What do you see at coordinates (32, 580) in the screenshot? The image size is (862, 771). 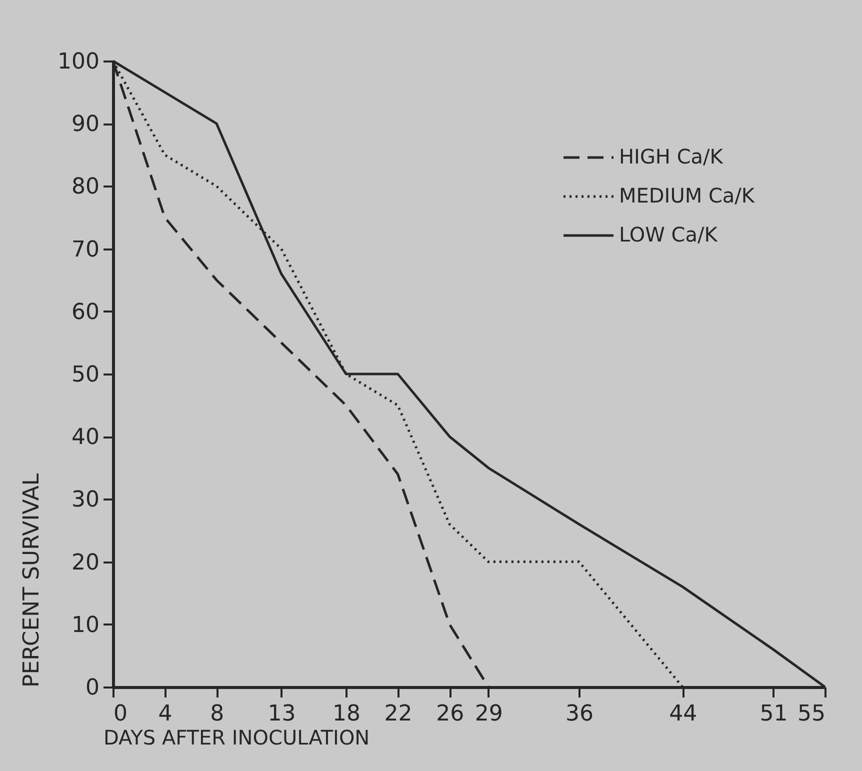 I see `y-axis-title: PERCENT SURVIVAL` at bounding box center [32, 580].